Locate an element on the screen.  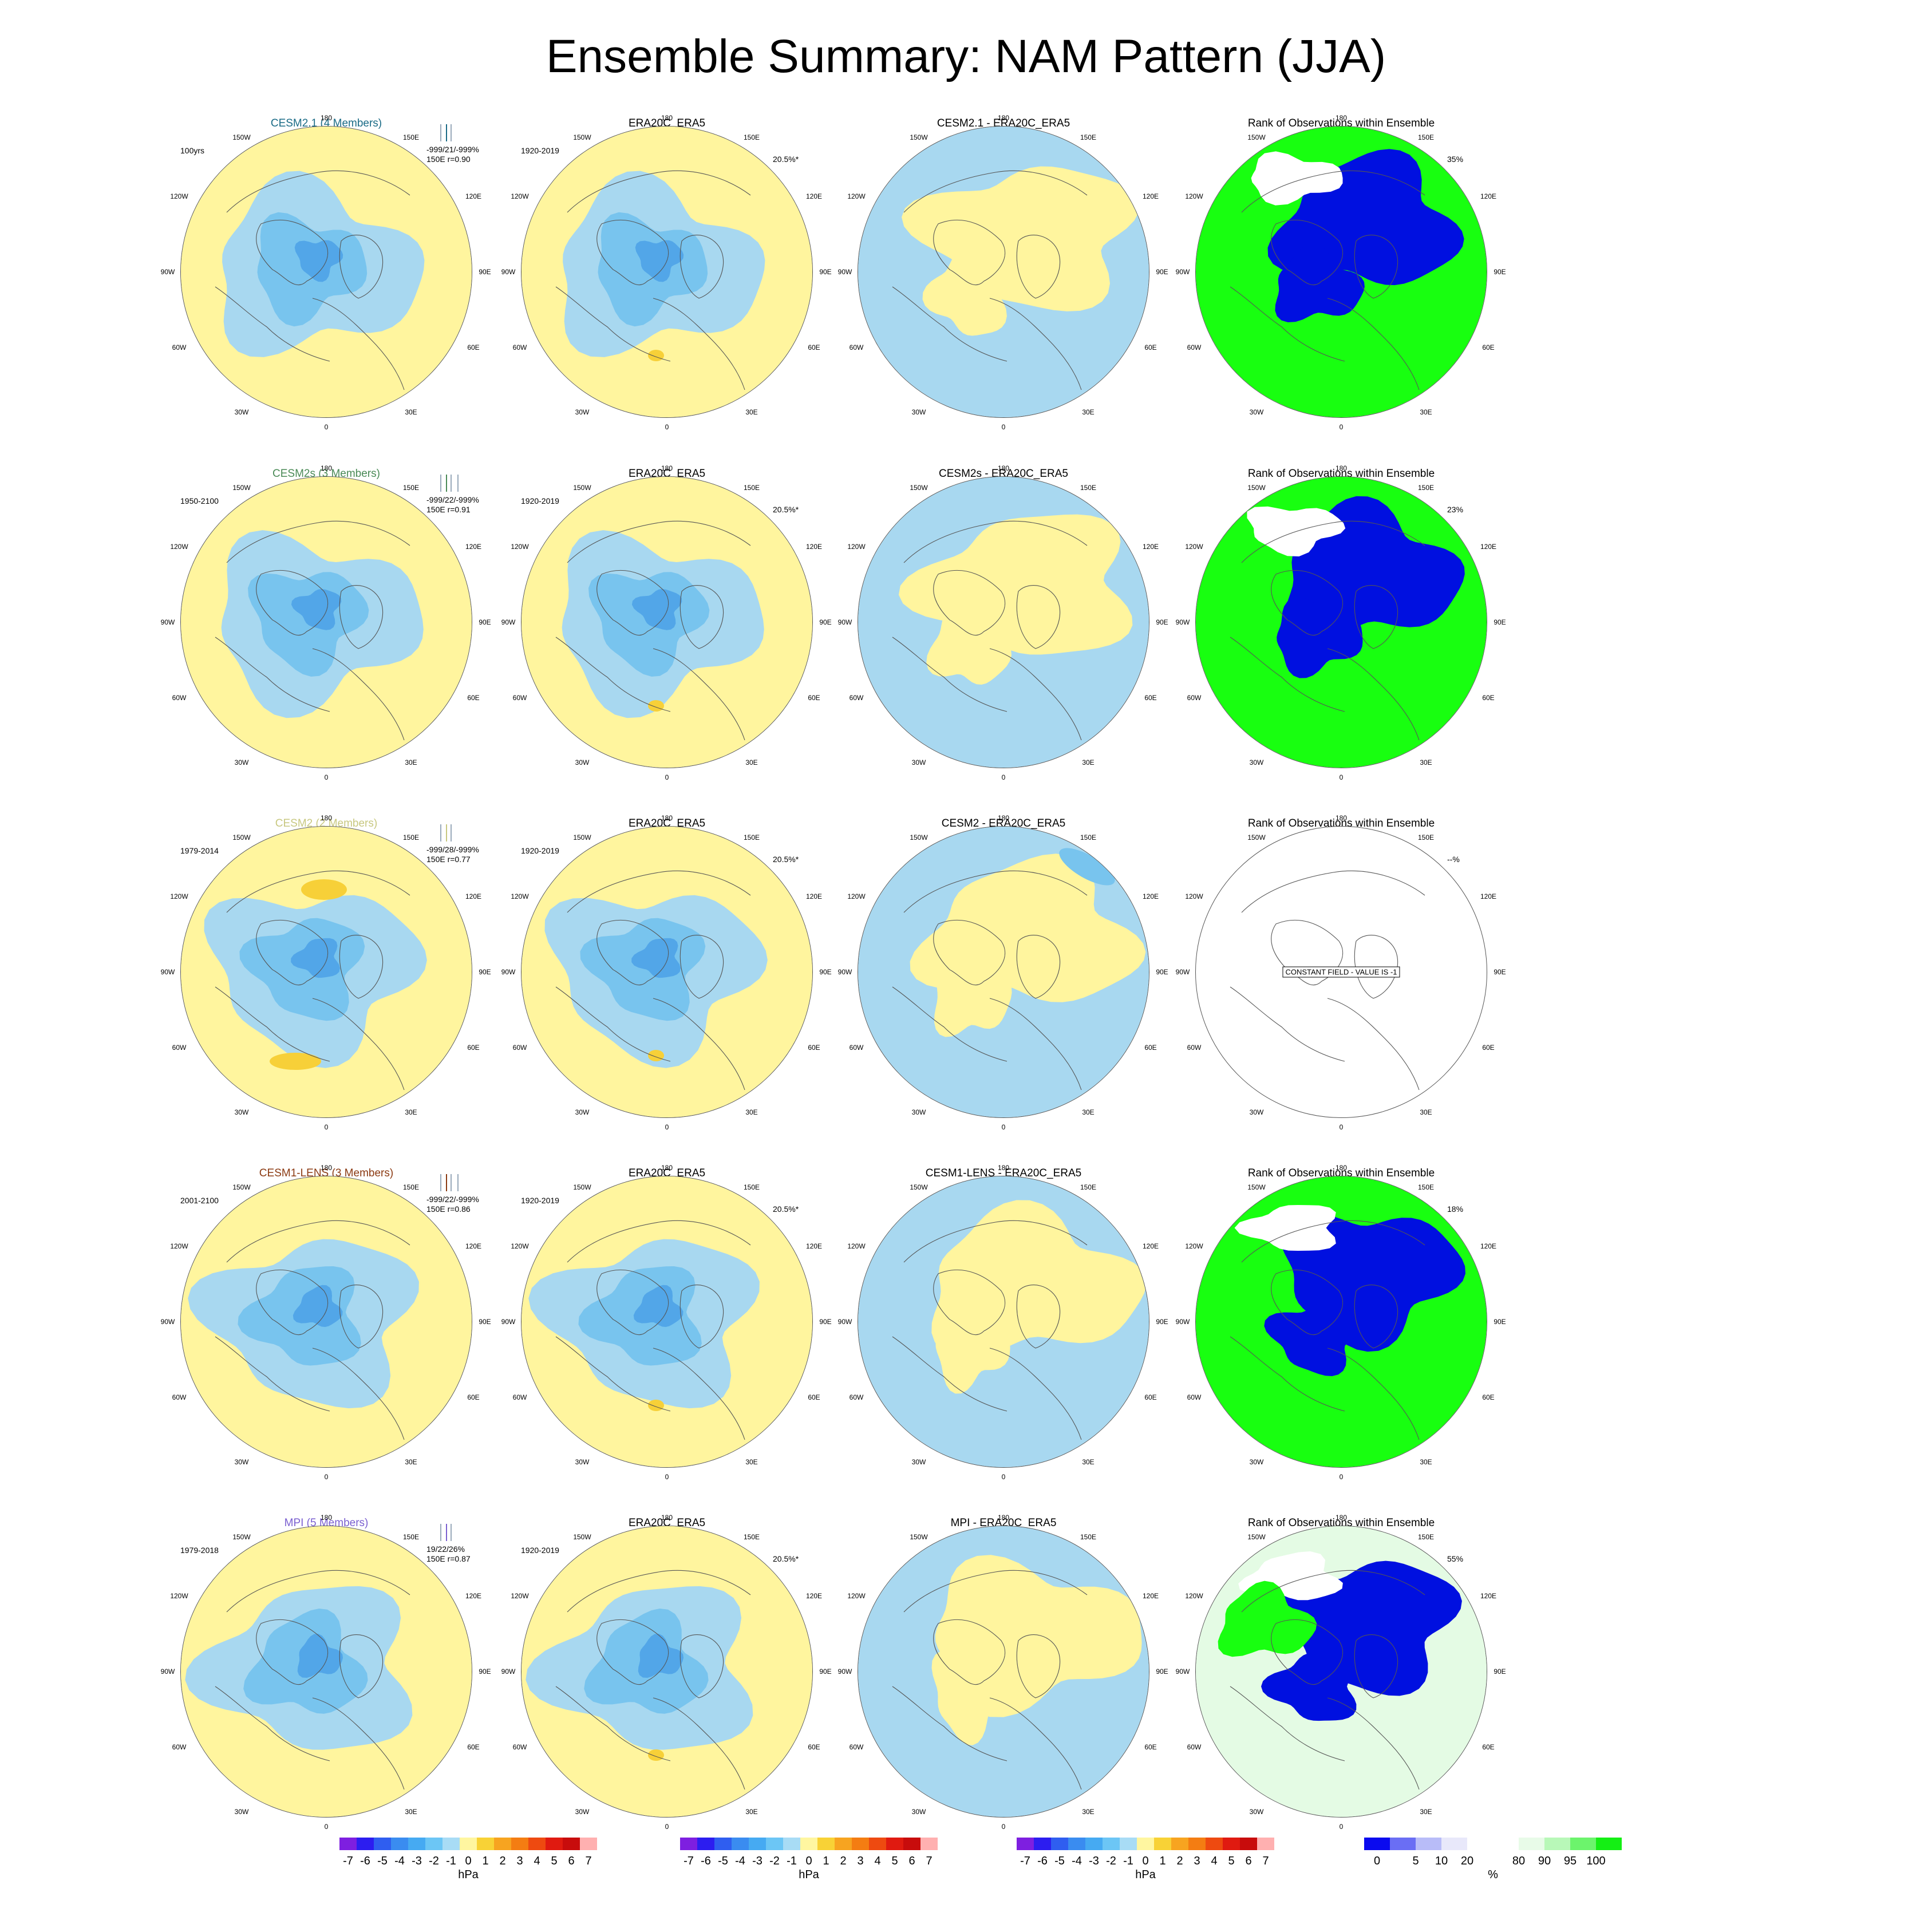
rank-high-patch is located at coordinates (1267, 1619).